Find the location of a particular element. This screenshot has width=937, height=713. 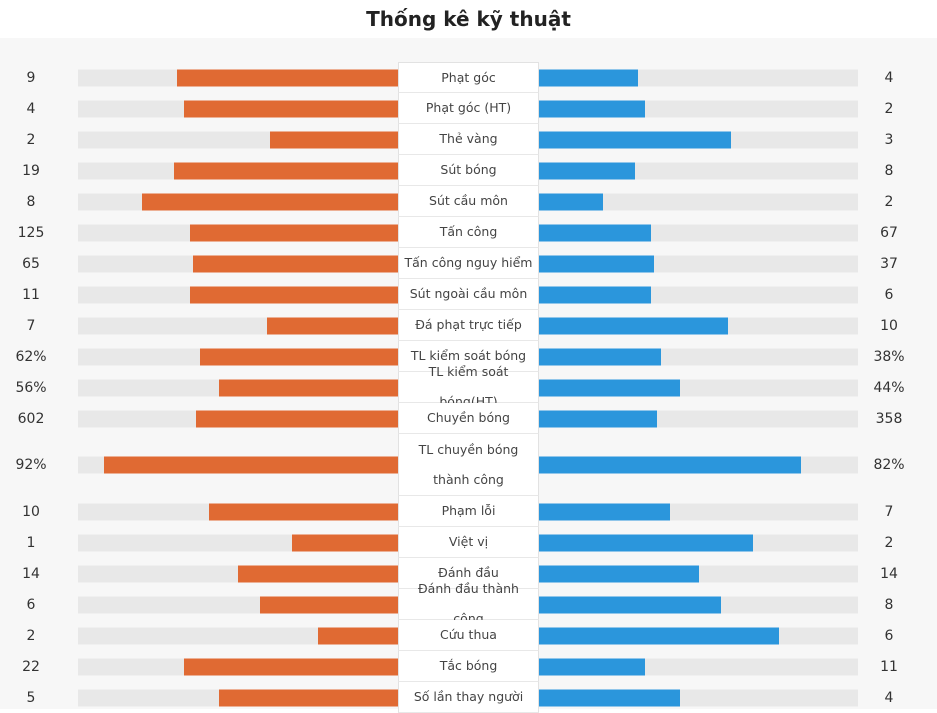

stat-row: 5 Số lần thay người 4 is located at coordinates (468, 697).